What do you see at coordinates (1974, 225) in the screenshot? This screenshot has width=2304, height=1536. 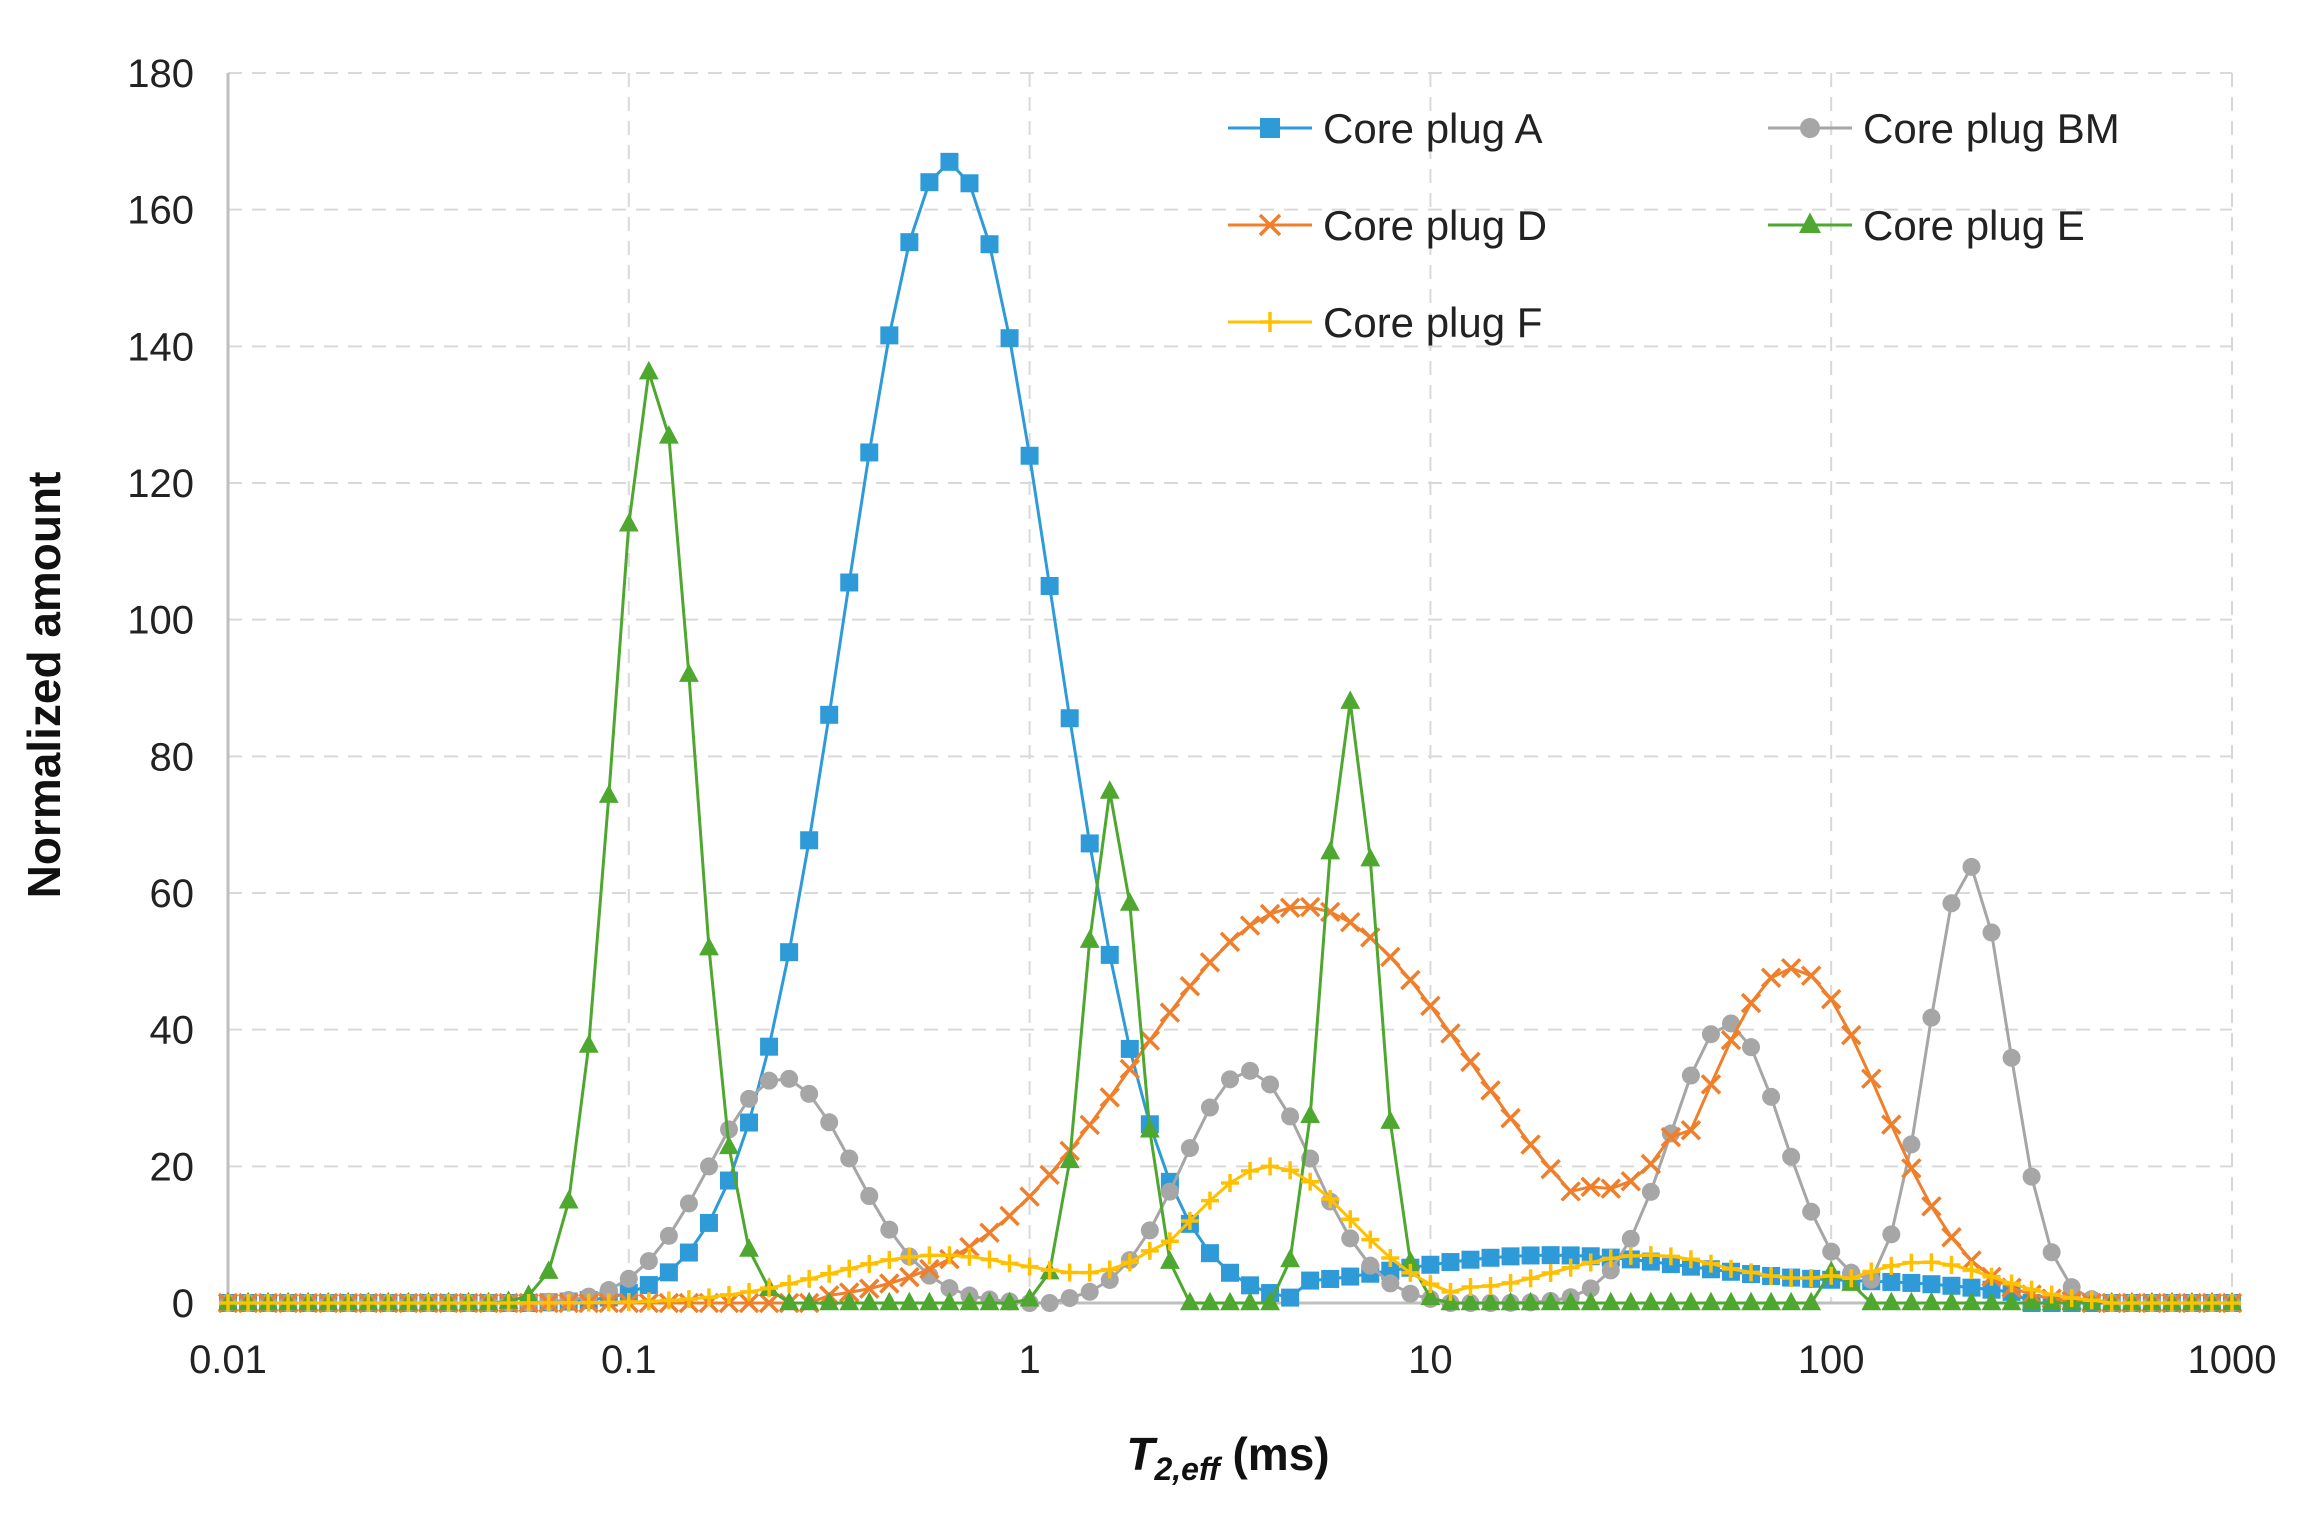 I see `legend-label: Core plug E` at bounding box center [1974, 225].